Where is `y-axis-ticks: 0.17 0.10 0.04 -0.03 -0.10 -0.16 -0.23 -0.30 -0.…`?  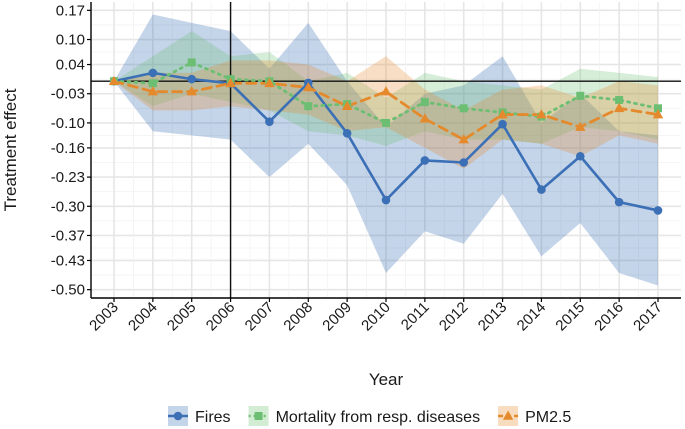
y-axis-ticks: 0.17 0.10 0.04 -0.03 -0.10 -0.16 -0.23 -0.30 -0.… is located at coordinates (71, 150).